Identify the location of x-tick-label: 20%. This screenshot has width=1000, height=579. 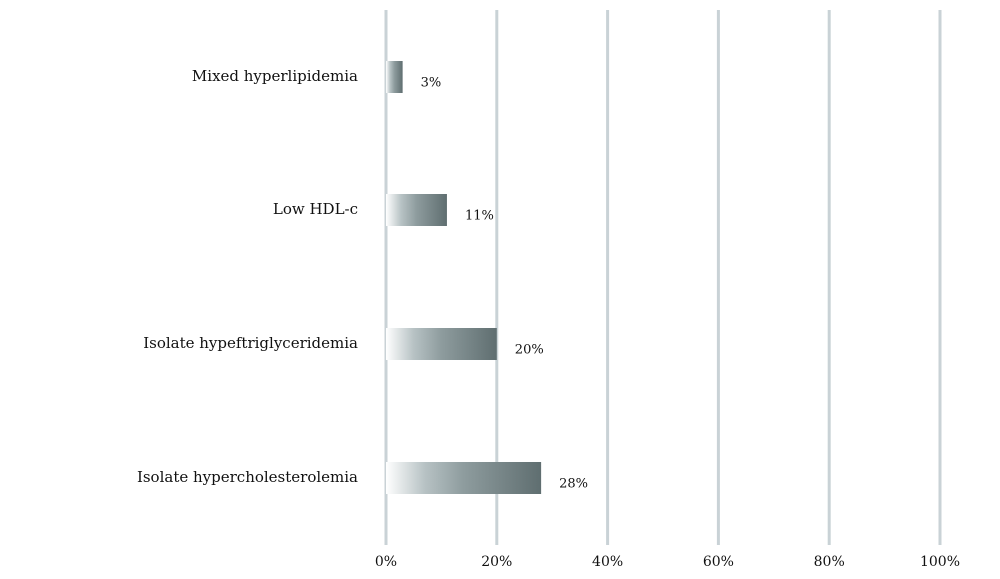
(496, 562).